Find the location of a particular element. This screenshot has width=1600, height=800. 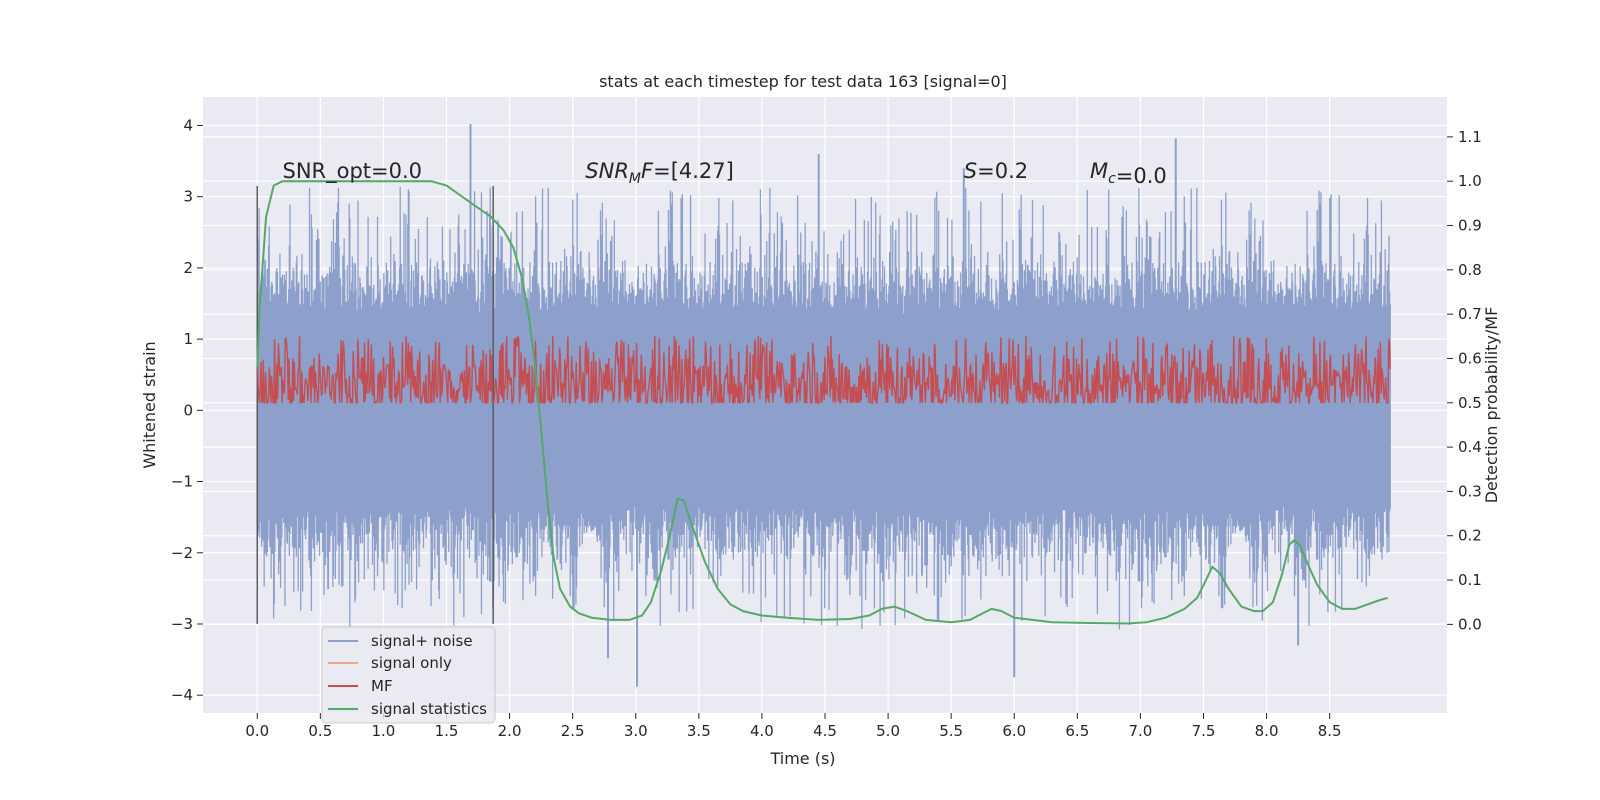

x-axis-label: Time (s) is located at coordinates (802, 758).